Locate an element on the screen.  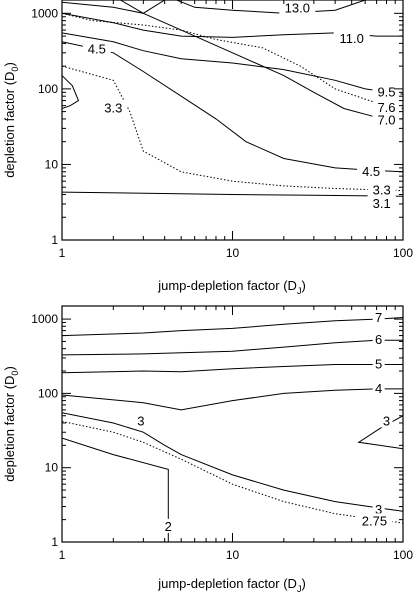
contour-label: 7 is located at coordinates (378, 317).